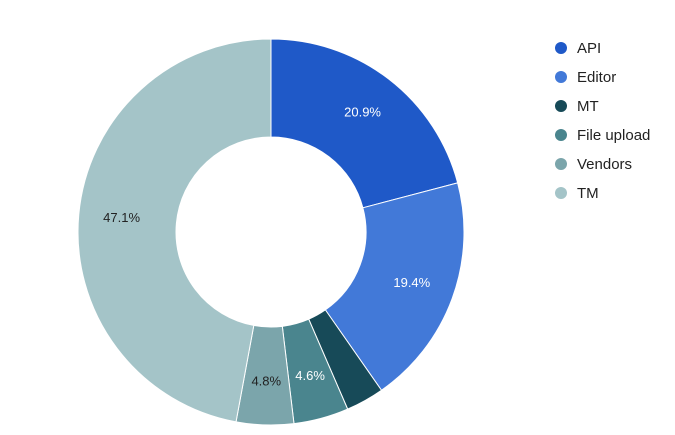 Image resolution: width=675 pixels, height=435 pixels. Describe the element at coordinates (362, 112) in the screenshot. I see `slice-label-api: 20.9%` at that location.